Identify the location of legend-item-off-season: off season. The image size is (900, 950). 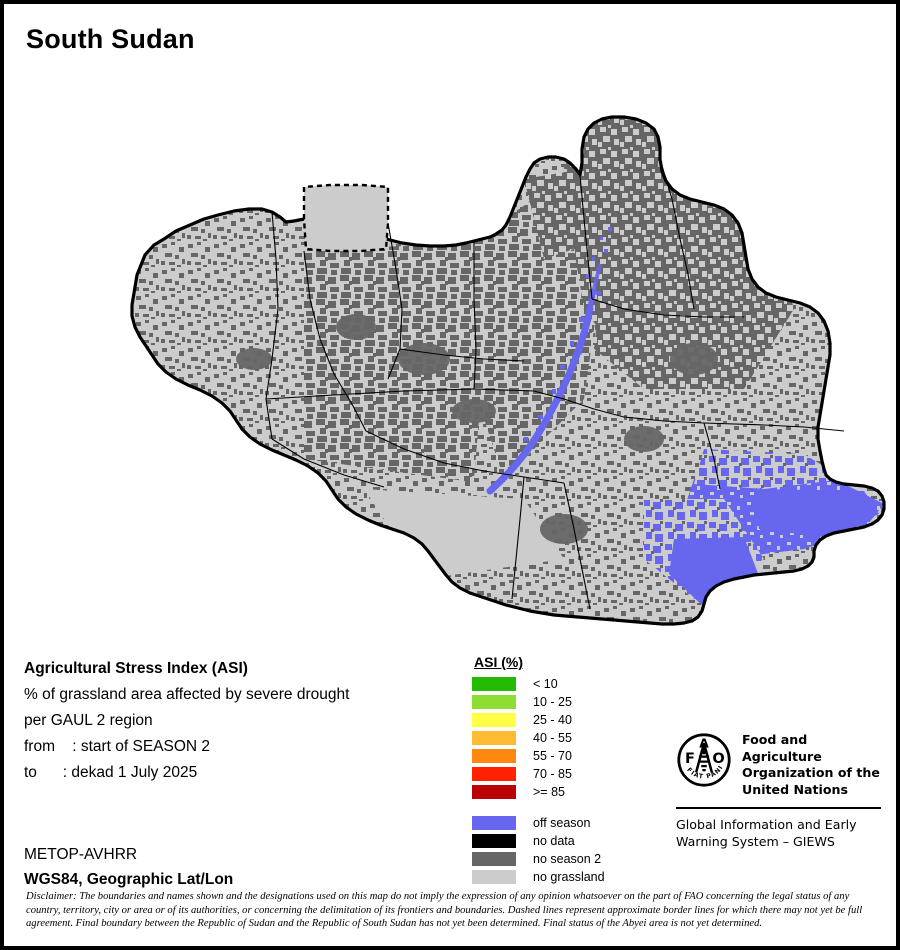
(562, 822).